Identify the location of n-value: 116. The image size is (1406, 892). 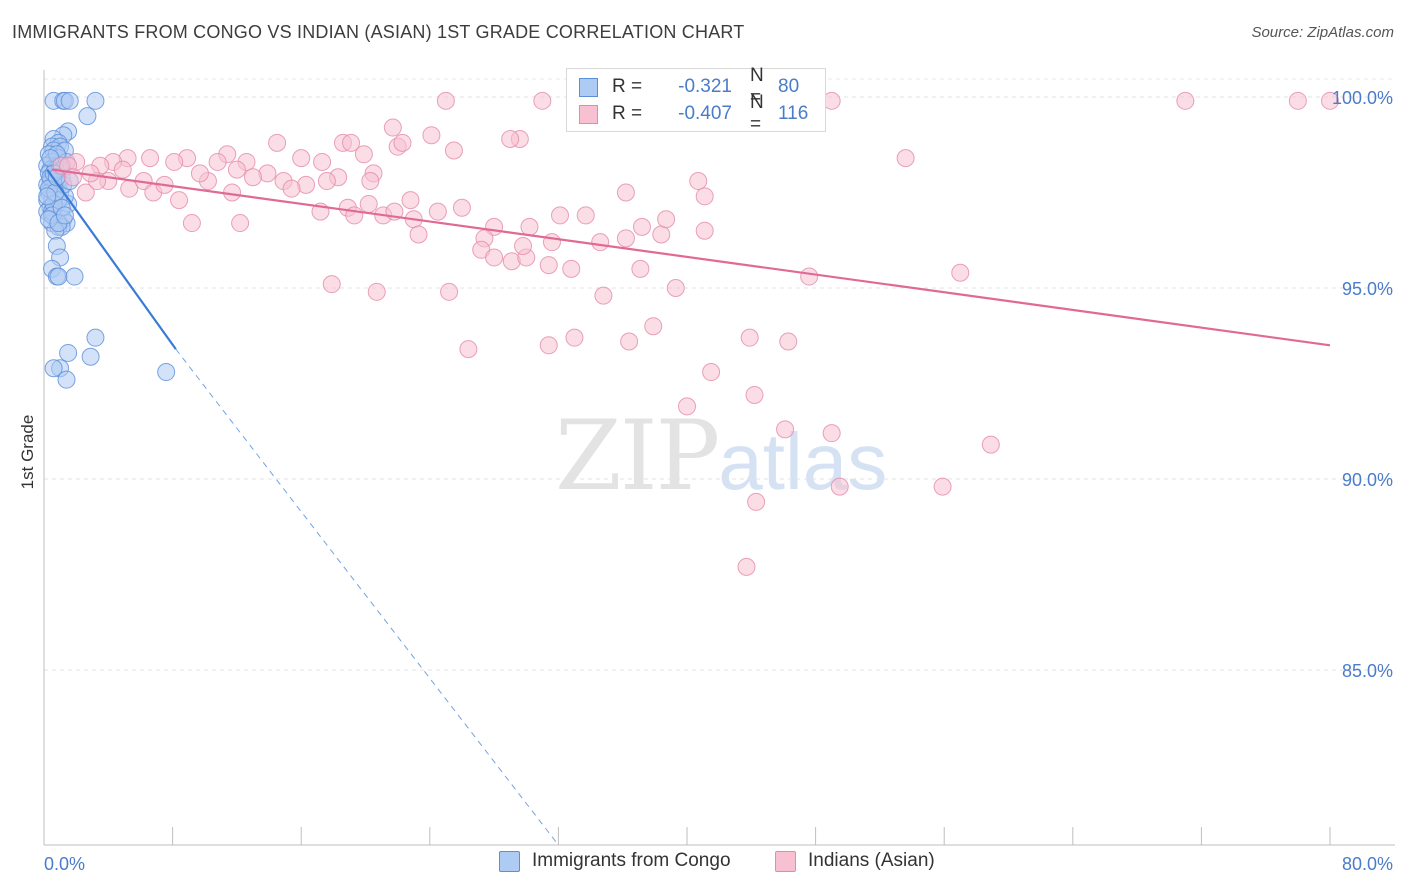
(793, 113).